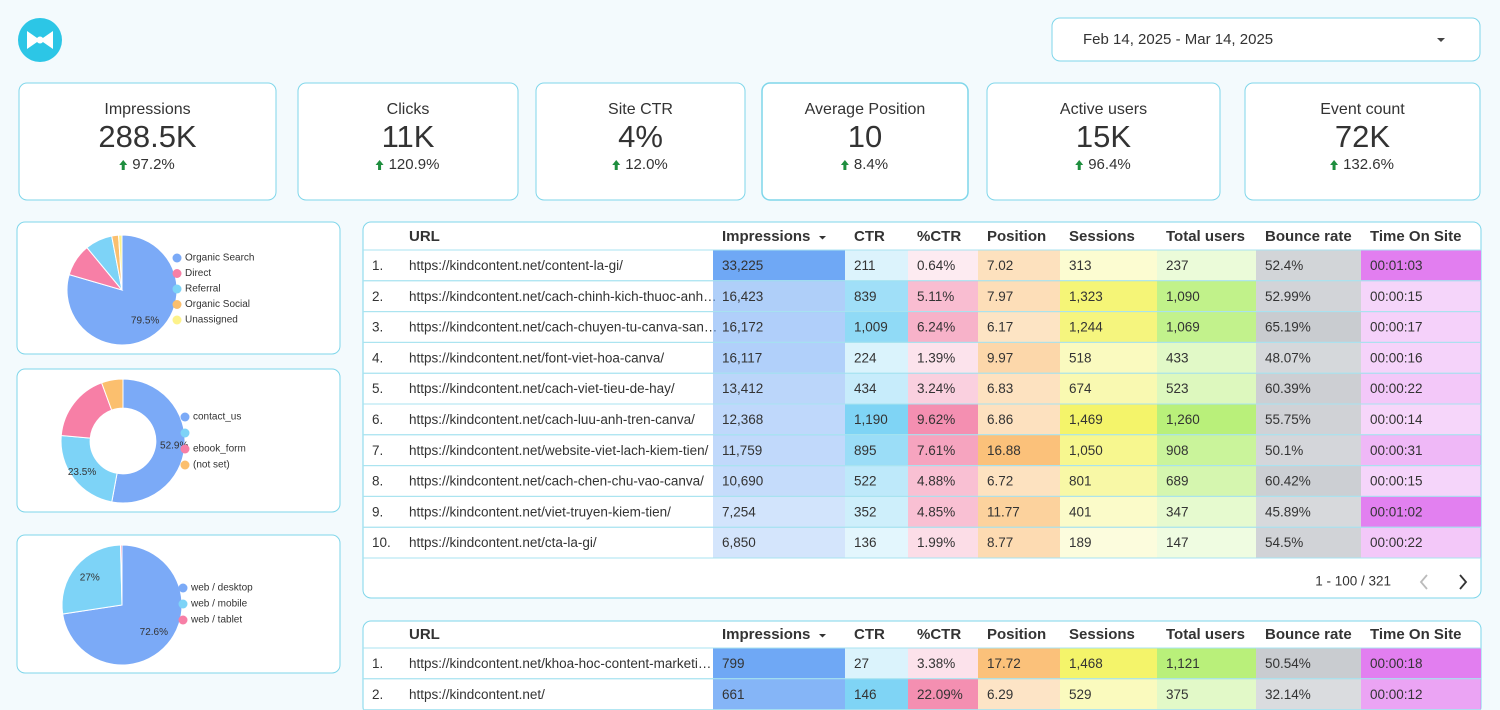 The height and width of the screenshot is (710, 1500). Describe the element at coordinates (414, 164) in the screenshot. I see `kpi-change: 120.9%` at that location.